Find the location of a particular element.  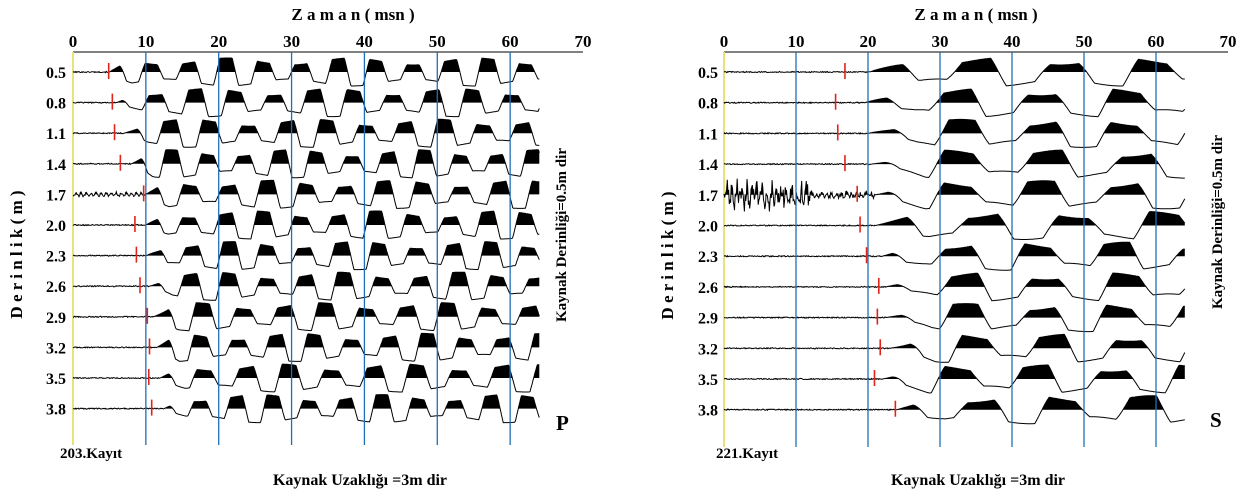

record-label: 221.Kayıt is located at coordinates (747, 454).